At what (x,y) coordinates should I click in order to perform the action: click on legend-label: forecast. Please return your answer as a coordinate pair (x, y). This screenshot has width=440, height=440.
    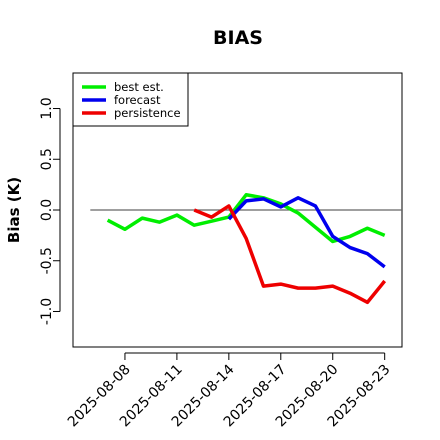
    Looking at the image, I should click on (137, 100).